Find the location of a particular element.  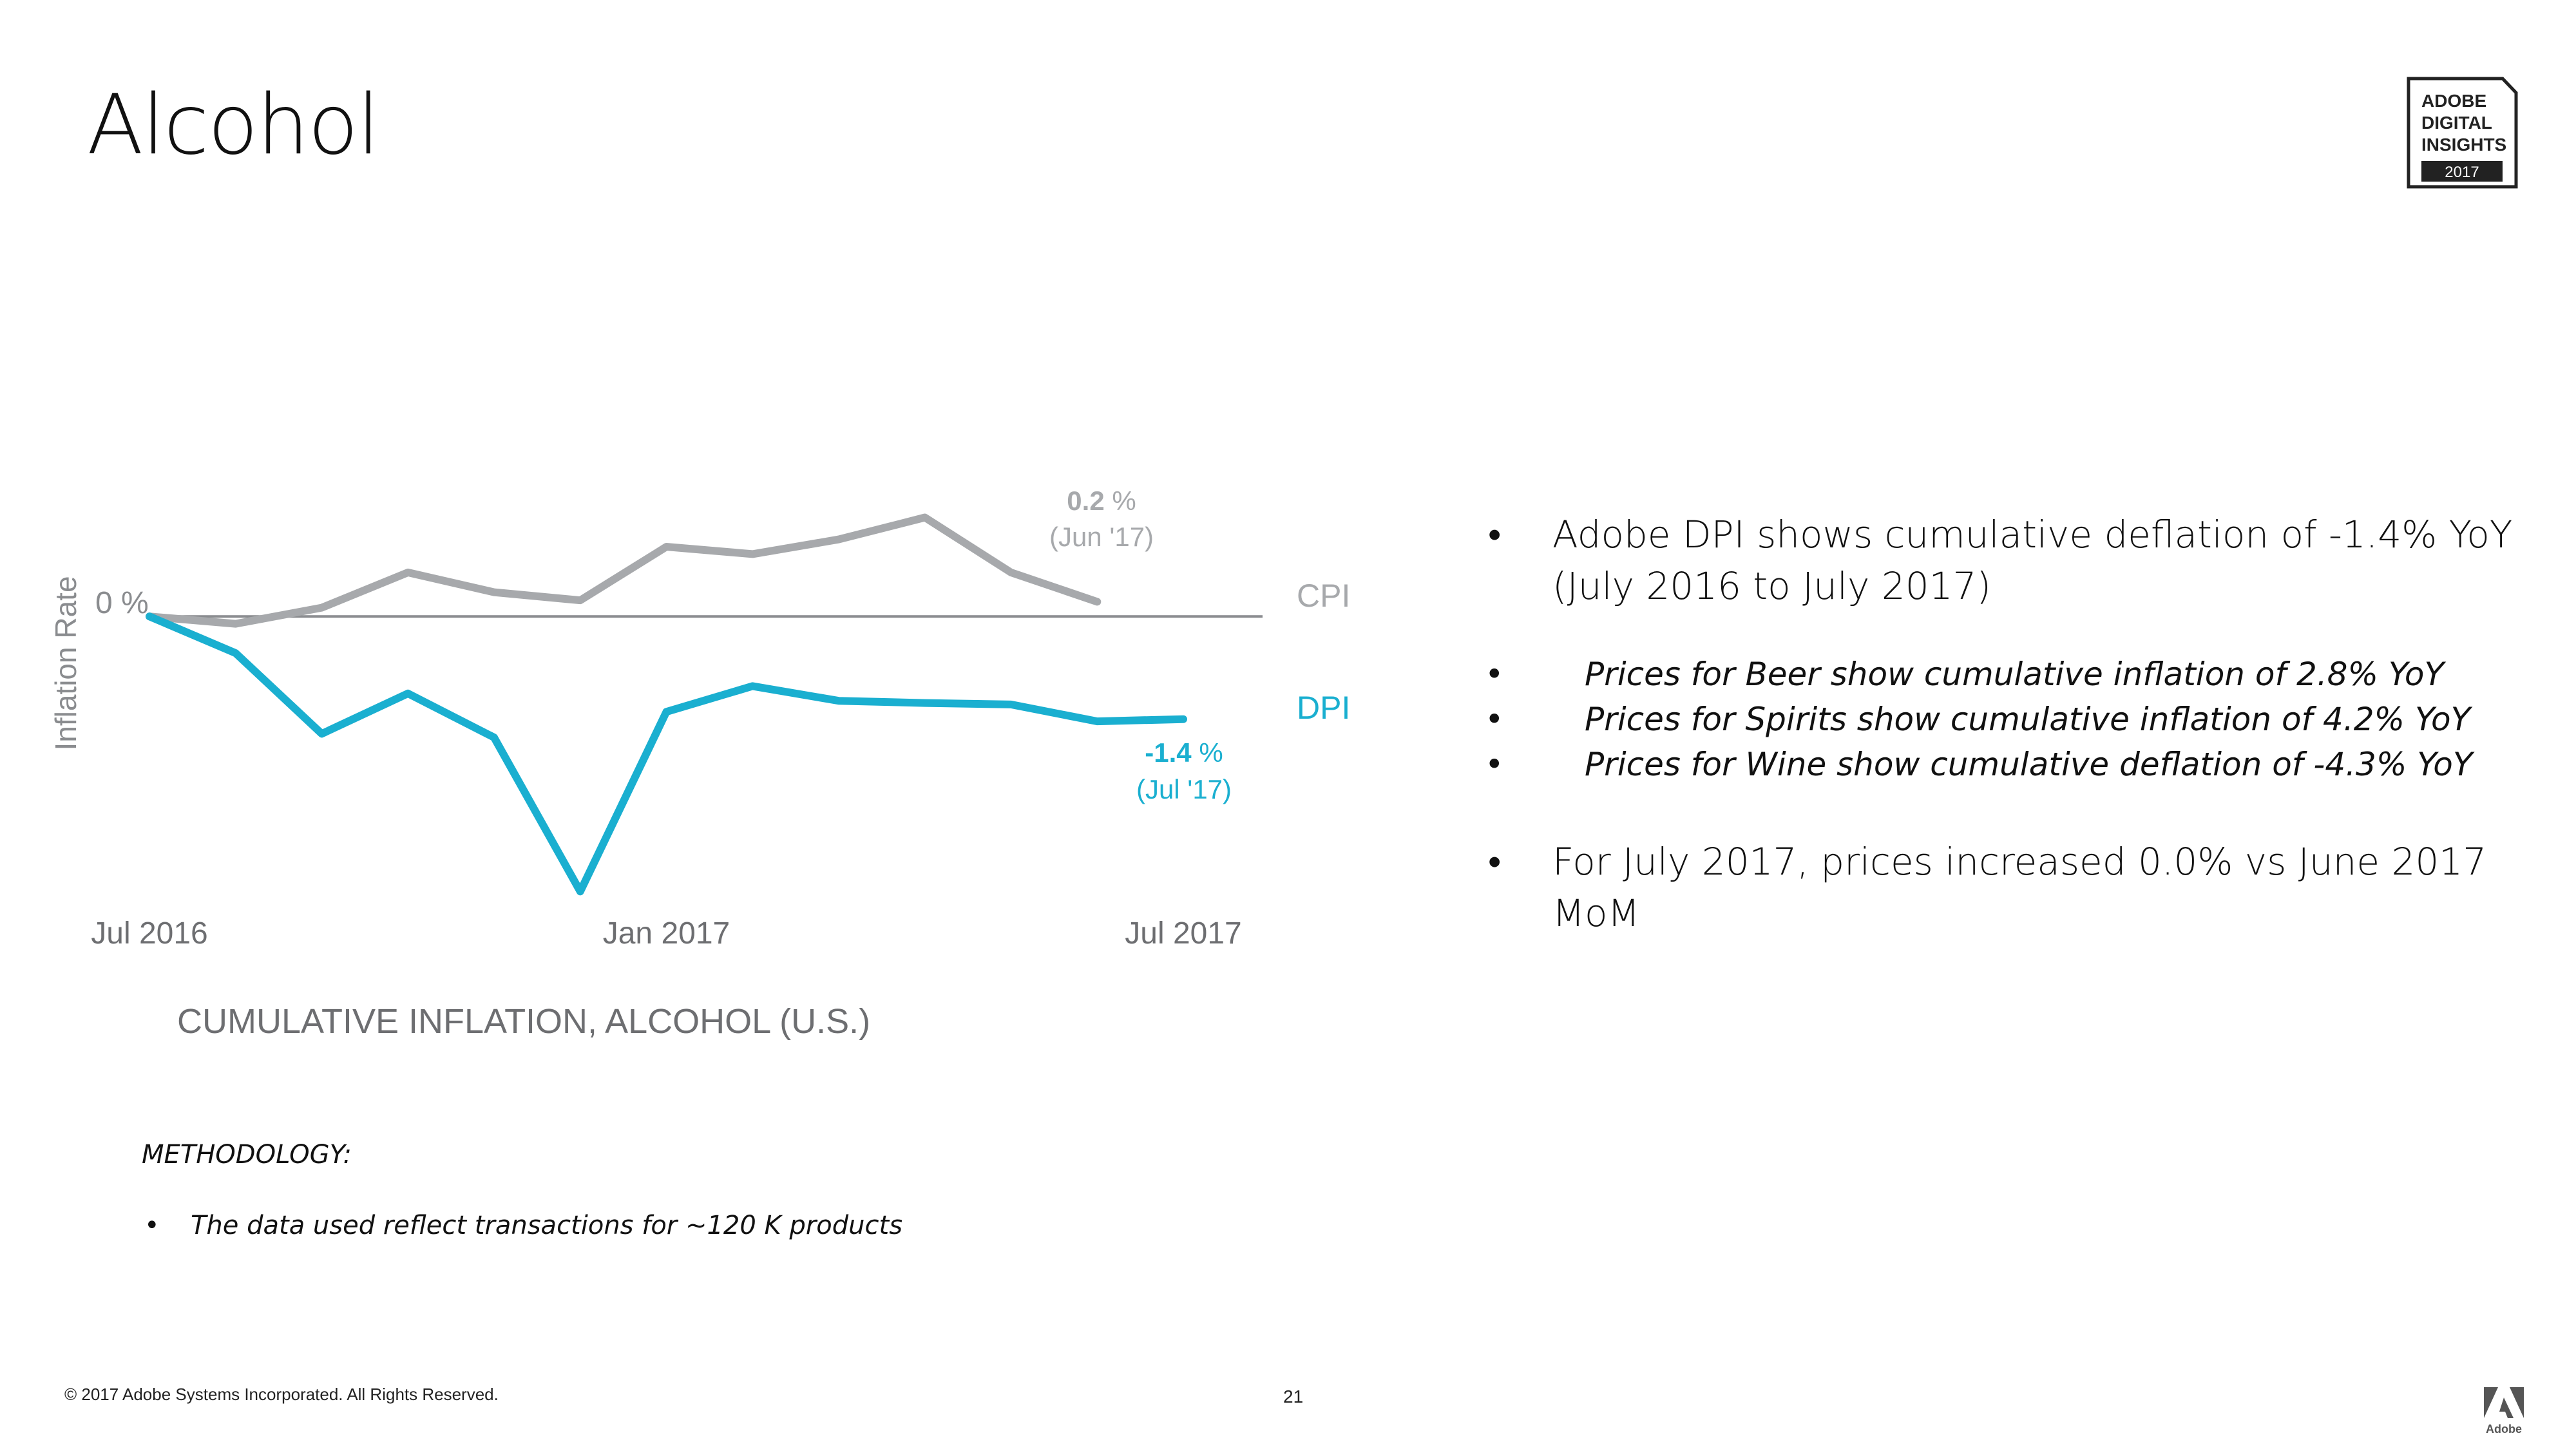

methodology-label: METHODOLOGY: is located at coordinates (247, 1155).